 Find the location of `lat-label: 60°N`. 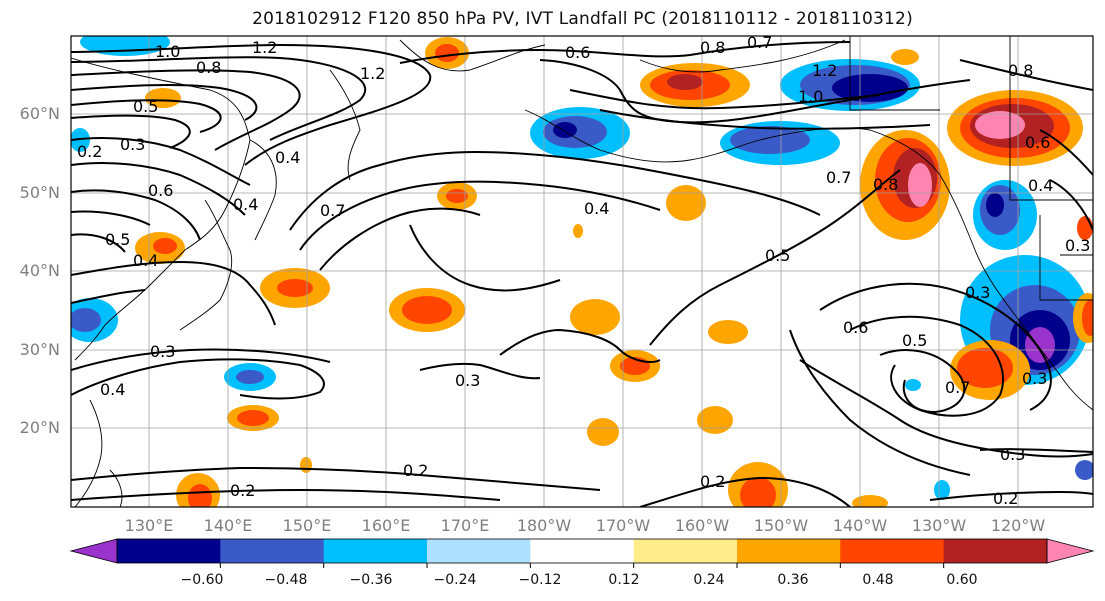

lat-label: 60°N is located at coordinates (39, 113).